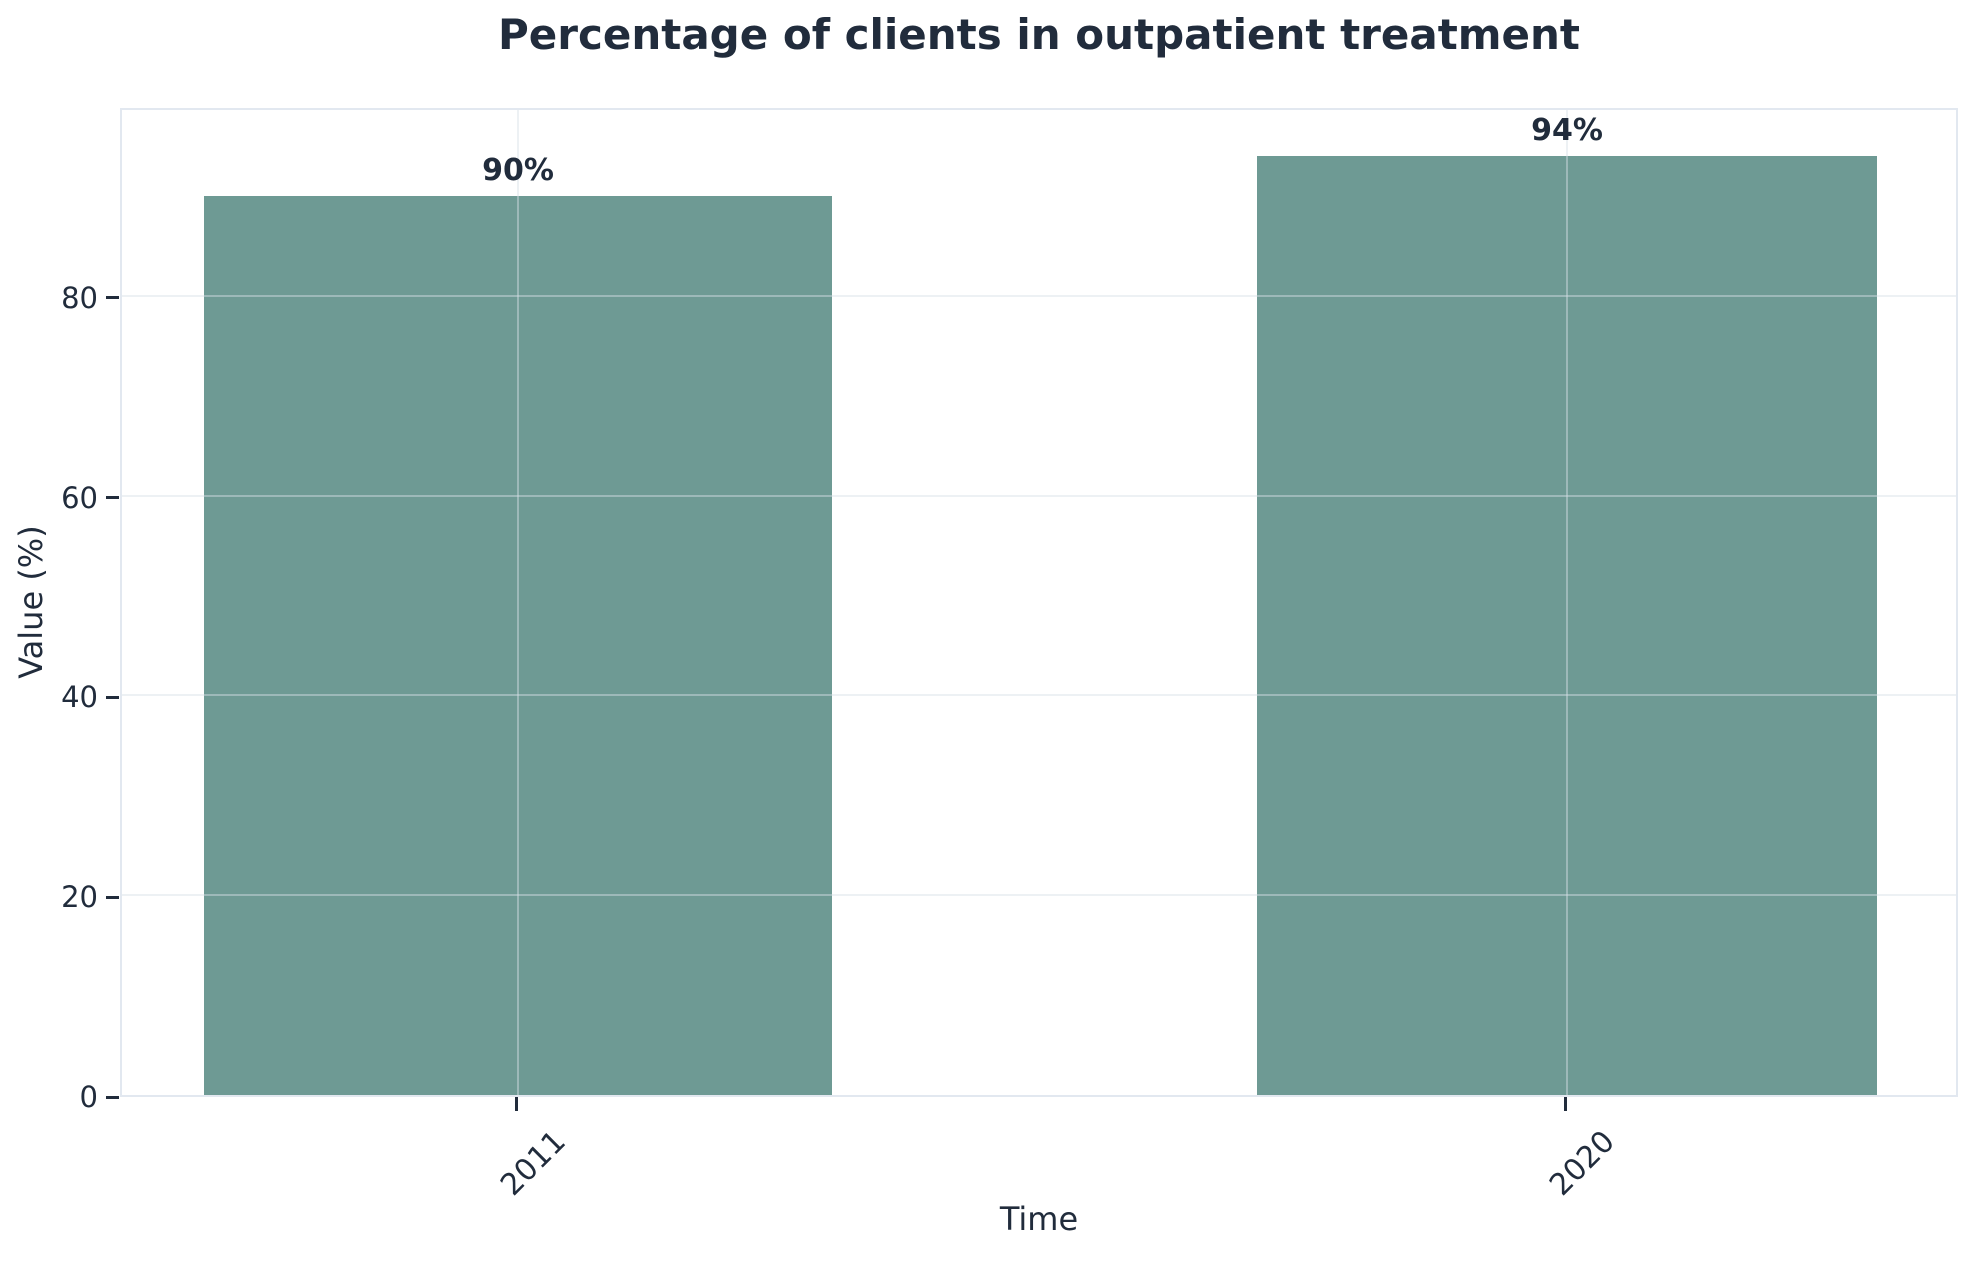 Image resolution: width=1977 pixels, height=1265 pixels. I want to click on x-tick-label-2011: 2011, so click(533, 1163).